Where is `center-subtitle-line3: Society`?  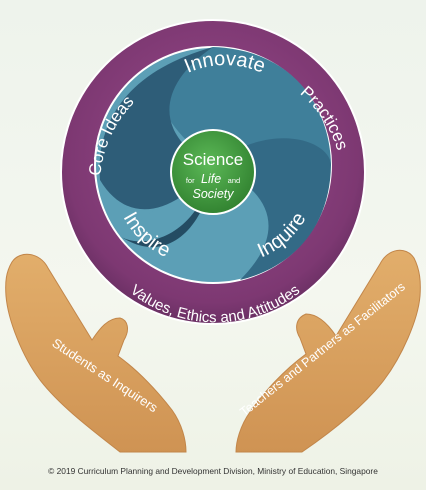
center-subtitle-line3: Society is located at coordinates (214, 194).